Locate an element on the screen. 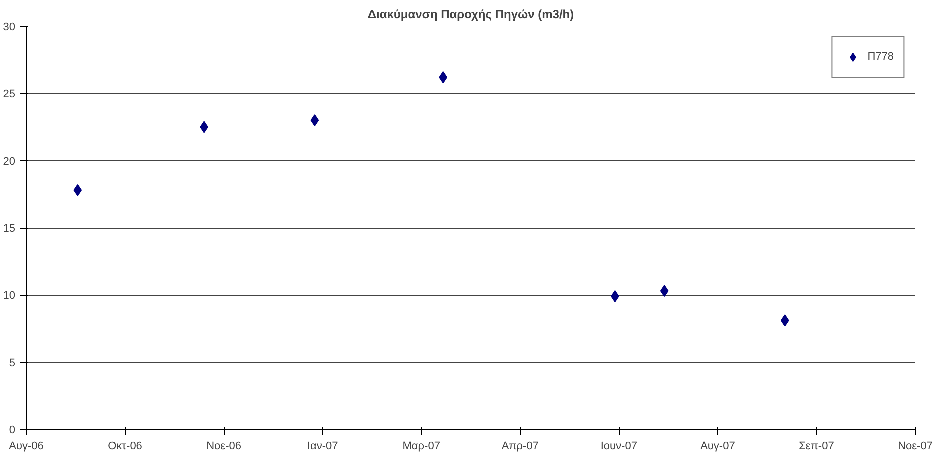  x-tick-label: Αυγ-06 is located at coordinates (26, 446).